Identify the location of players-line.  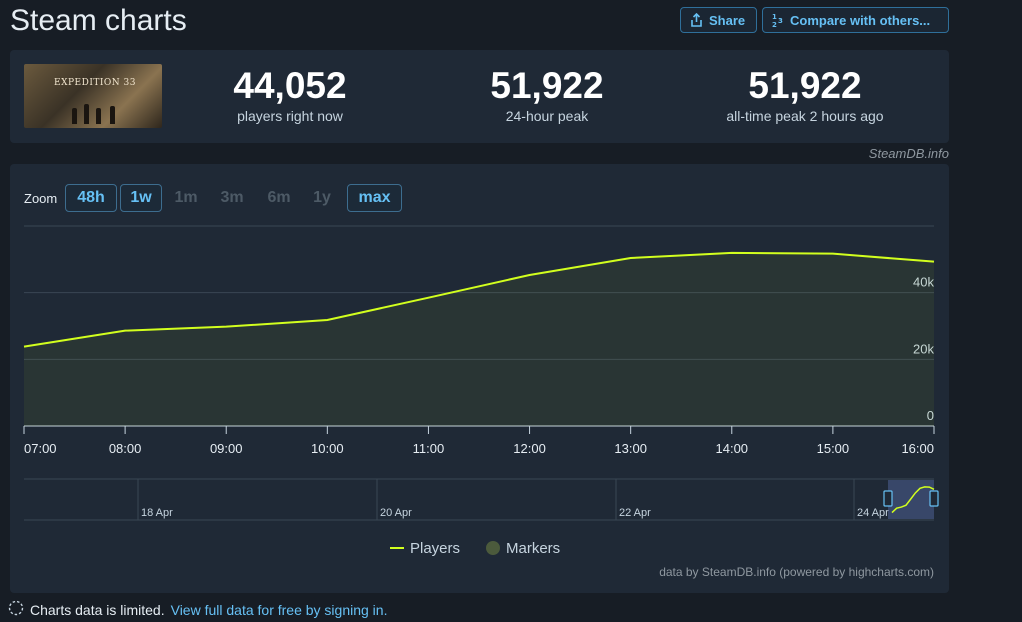
(479, 299).